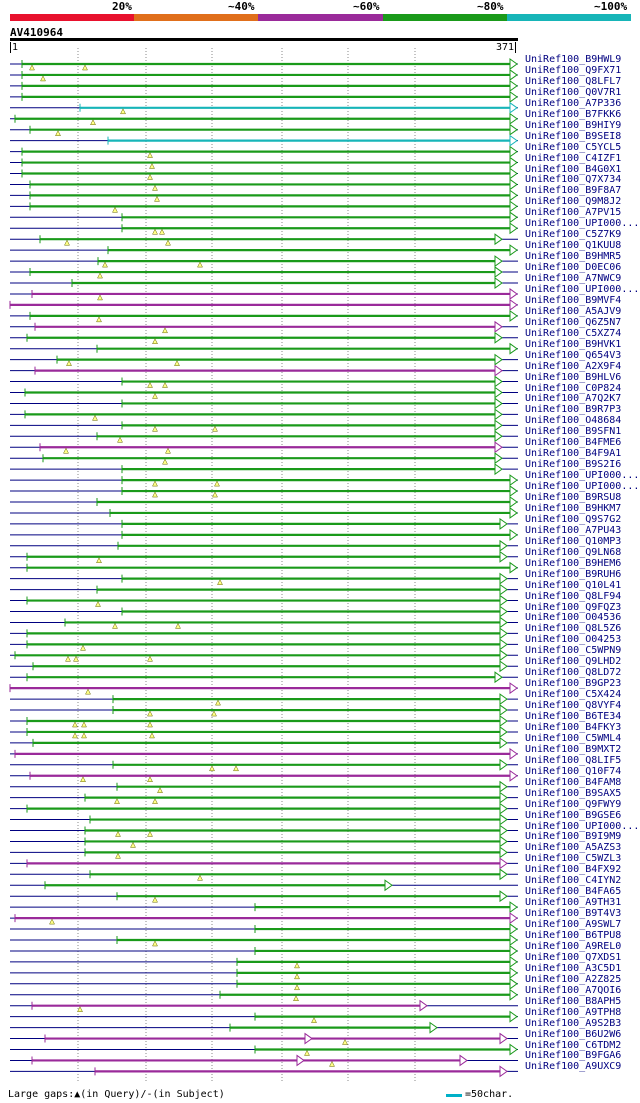 This screenshot has height=1103, width=640. Describe the element at coordinates (573, 1034) in the screenshot. I see `hit-label: UniRef100_B6U2W6` at that location.